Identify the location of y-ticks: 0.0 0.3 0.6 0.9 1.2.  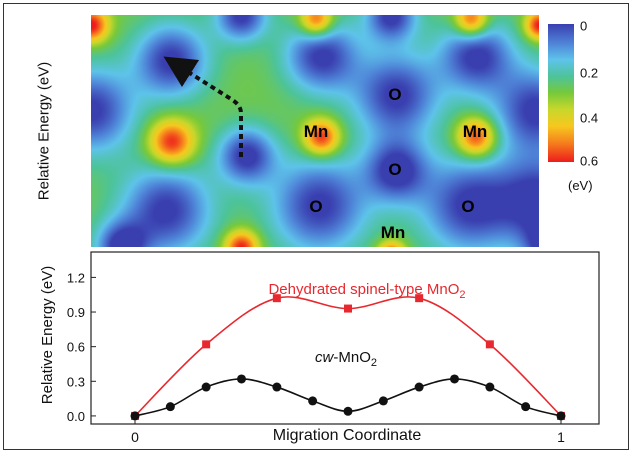
(81, 347).